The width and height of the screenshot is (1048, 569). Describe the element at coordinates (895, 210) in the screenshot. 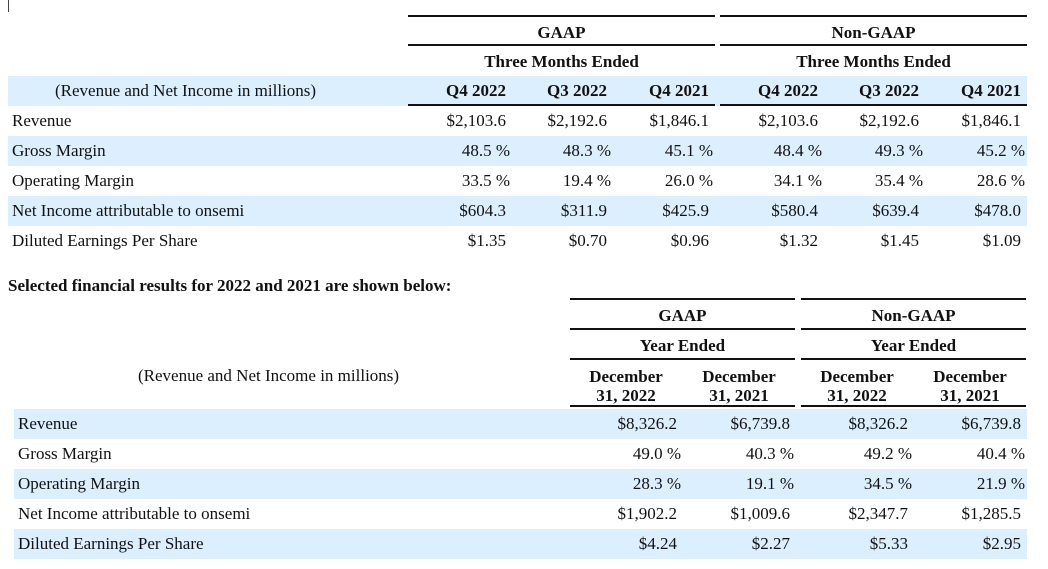

I see `table-cell: $639.4` at that location.